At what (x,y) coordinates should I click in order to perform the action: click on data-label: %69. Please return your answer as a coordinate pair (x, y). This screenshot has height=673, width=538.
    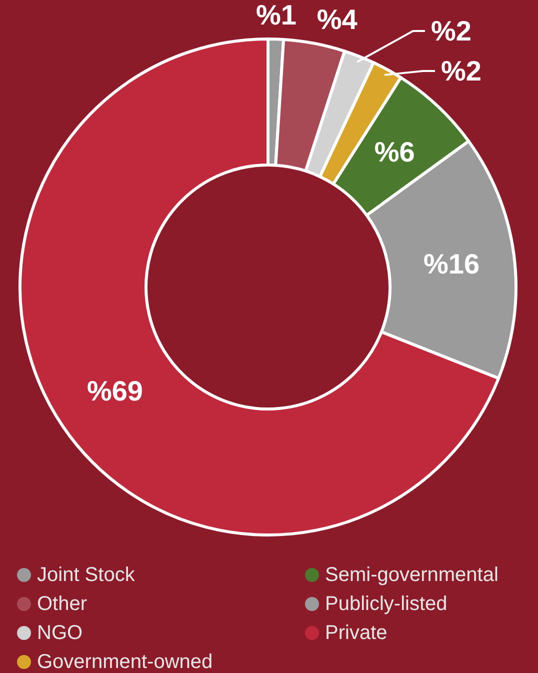
    Looking at the image, I should click on (115, 390).